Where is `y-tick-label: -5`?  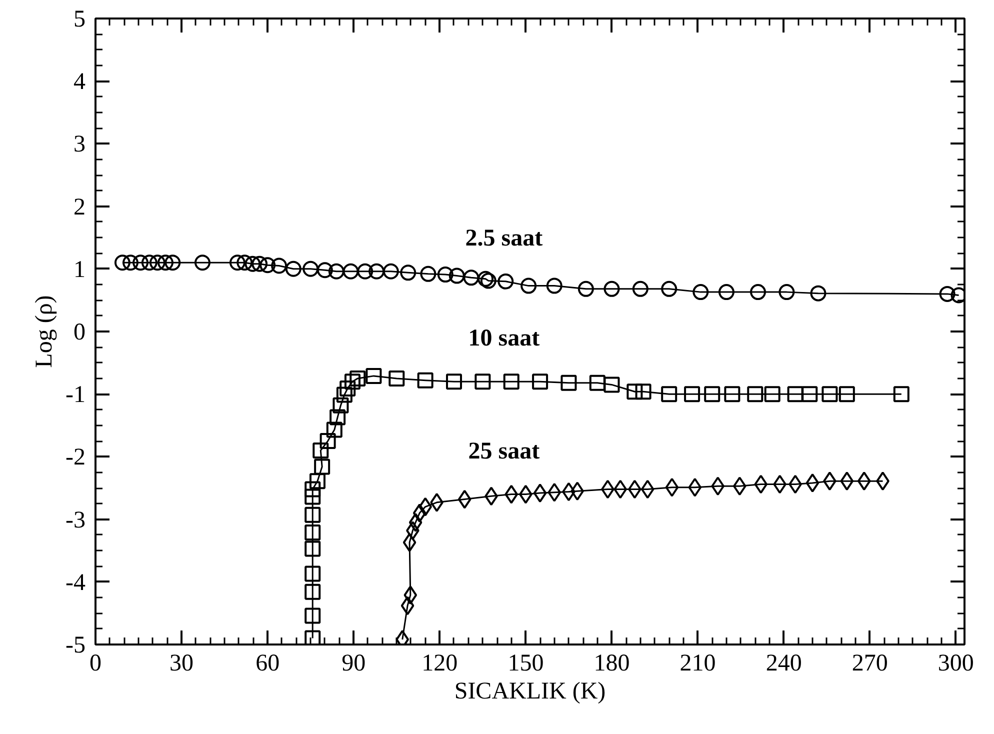
y-tick-label: -5 is located at coordinates (76, 645).